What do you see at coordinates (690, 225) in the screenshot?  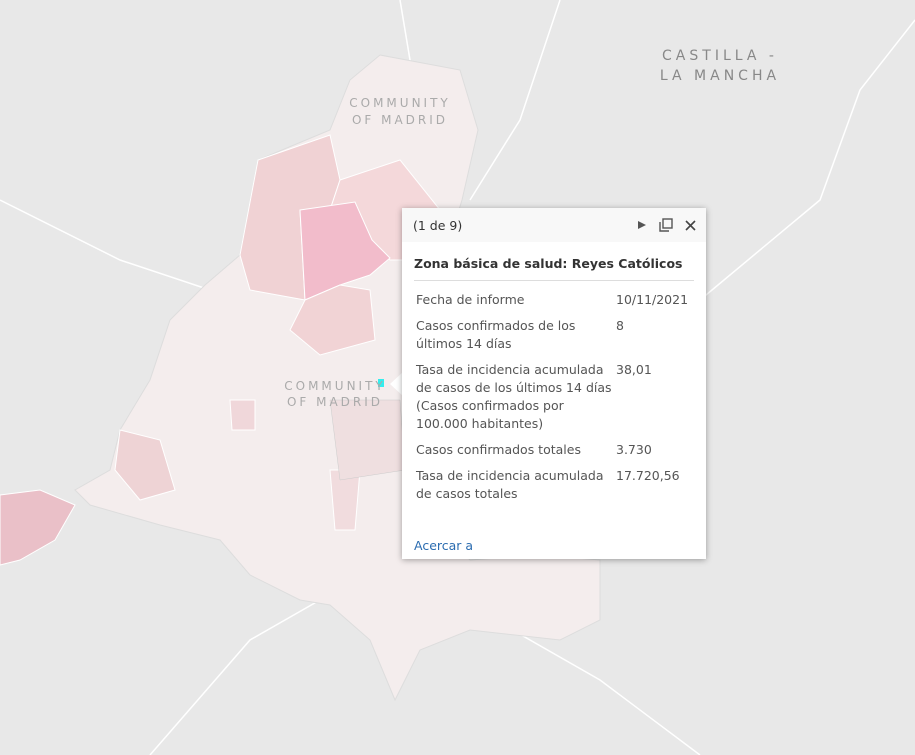 I see `close-button` at bounding box center [690, 225].